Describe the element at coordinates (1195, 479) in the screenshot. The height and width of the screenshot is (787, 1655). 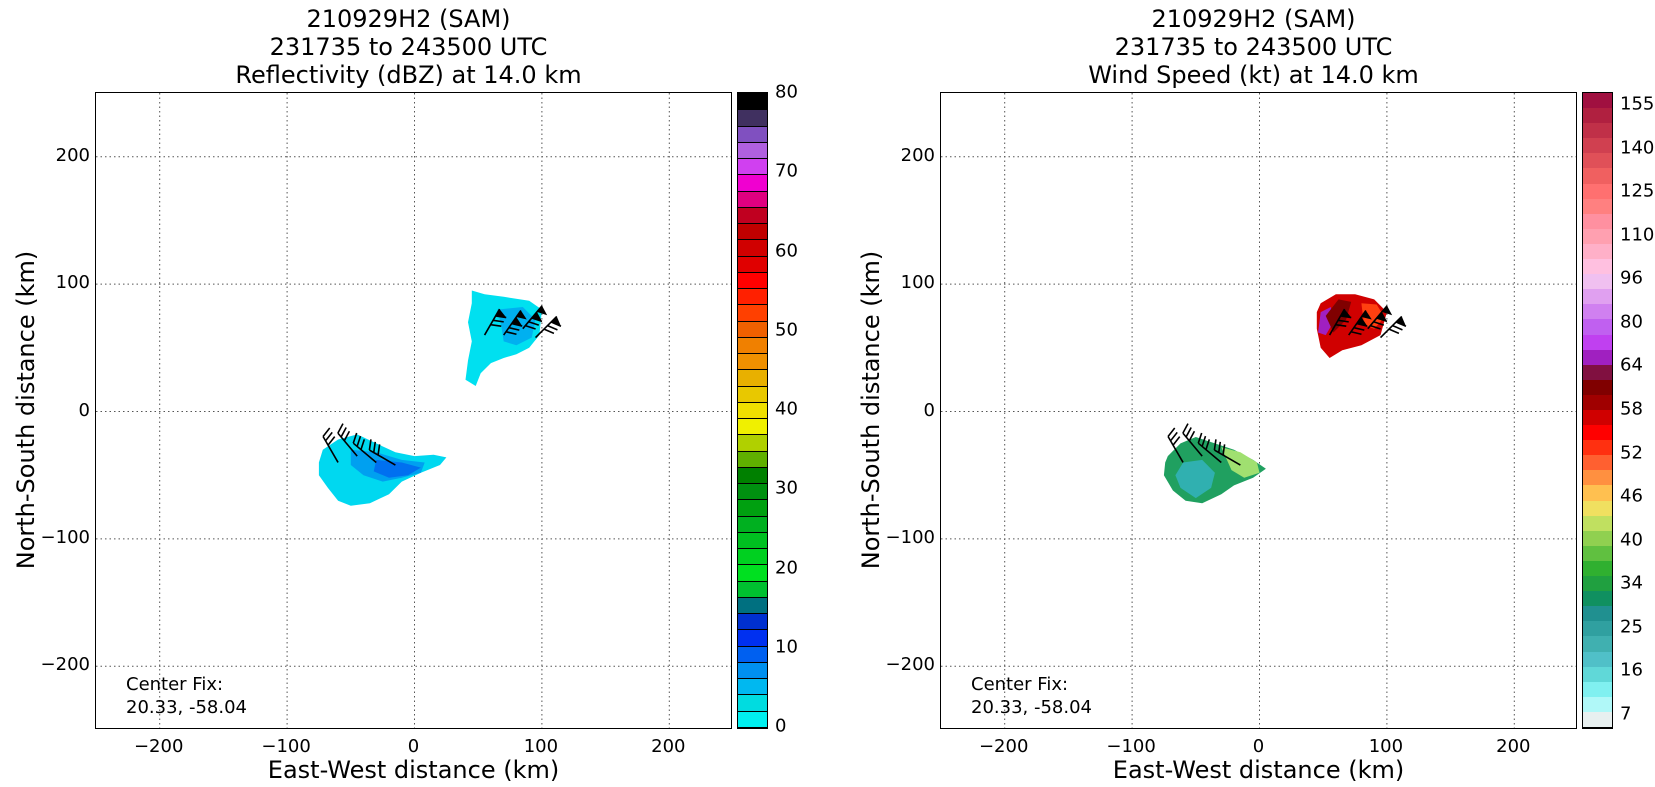
I see `echo-region-south-wind-inner` at that location.